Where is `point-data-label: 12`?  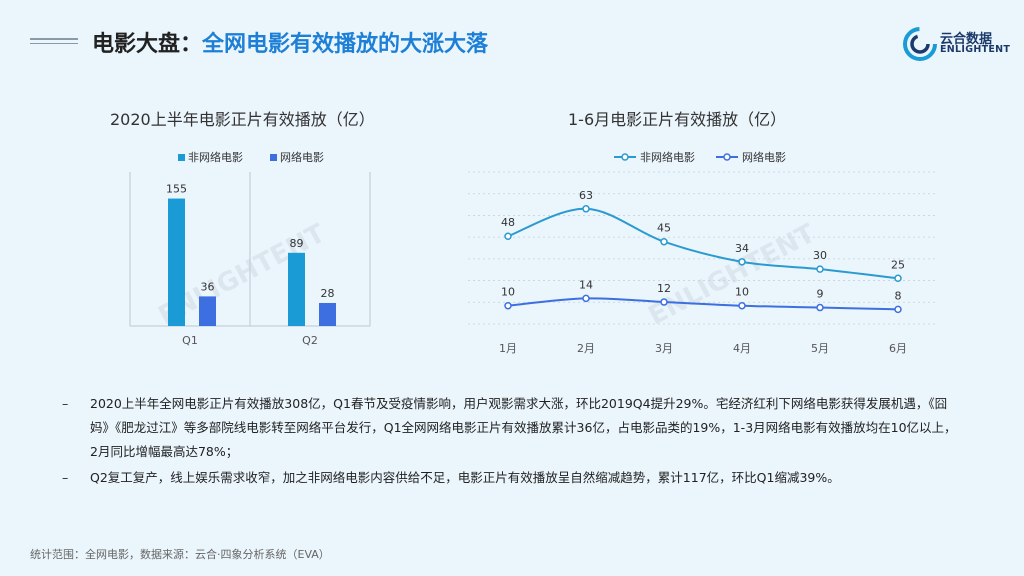
point-data-label: 12 is located at coordinates (664, 288).